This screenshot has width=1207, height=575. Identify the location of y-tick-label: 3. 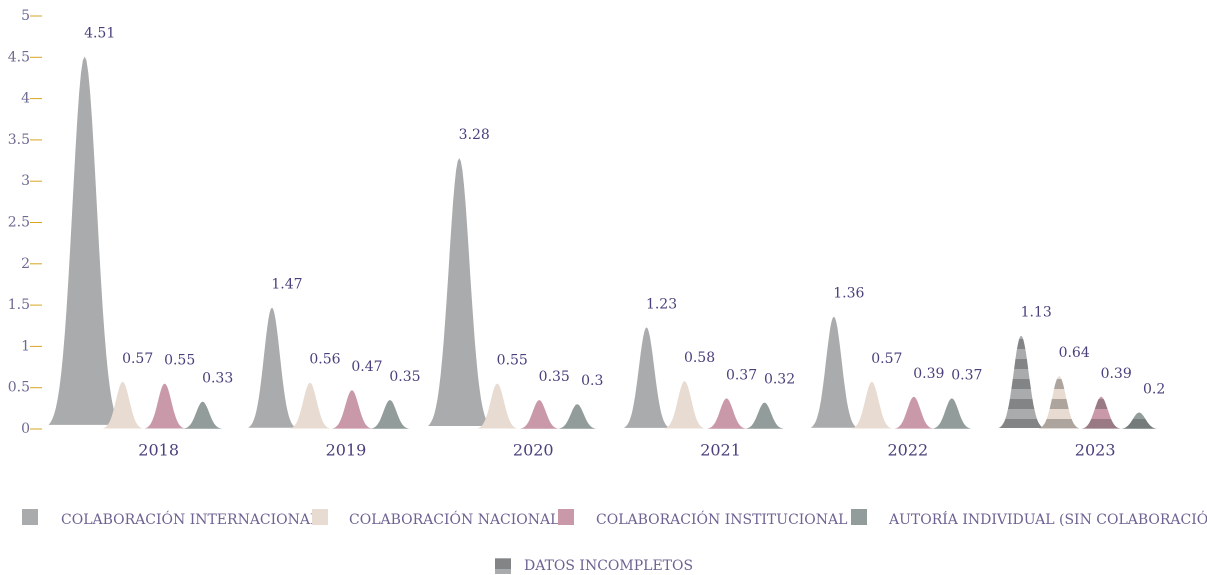
(25, 181).